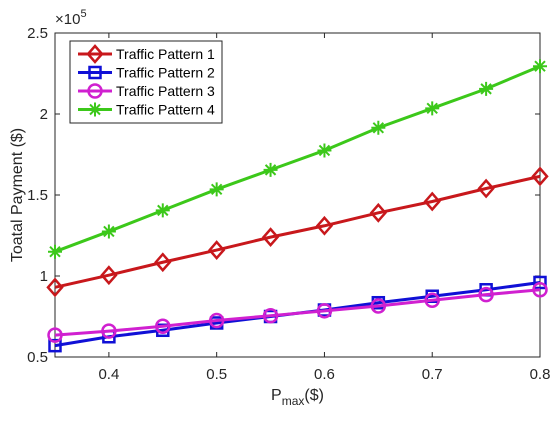  Describe the element at coordinates (44, 114) in the screenshot. I see `y-tick-label: 2` at that location.